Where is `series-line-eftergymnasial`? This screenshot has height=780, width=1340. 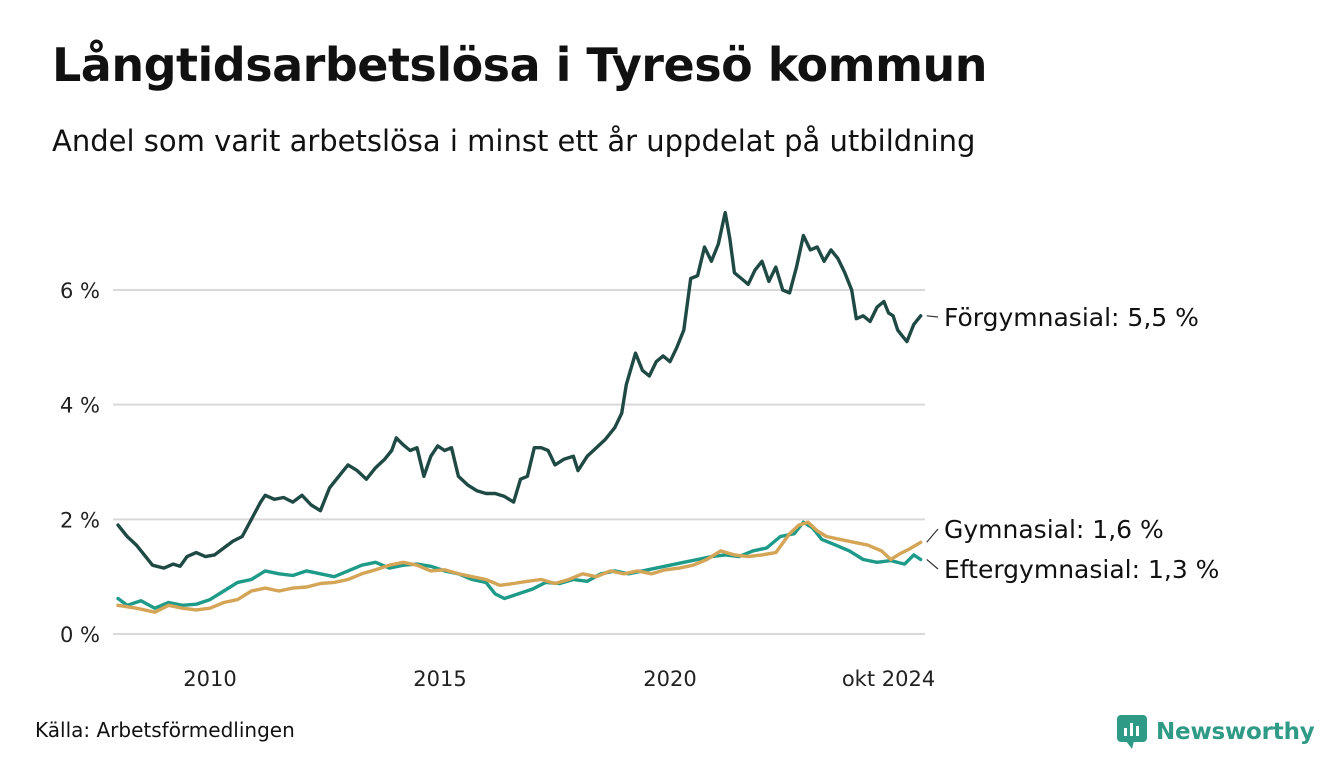
series-line-eftergymnasial is located at coordinates (519, 565).